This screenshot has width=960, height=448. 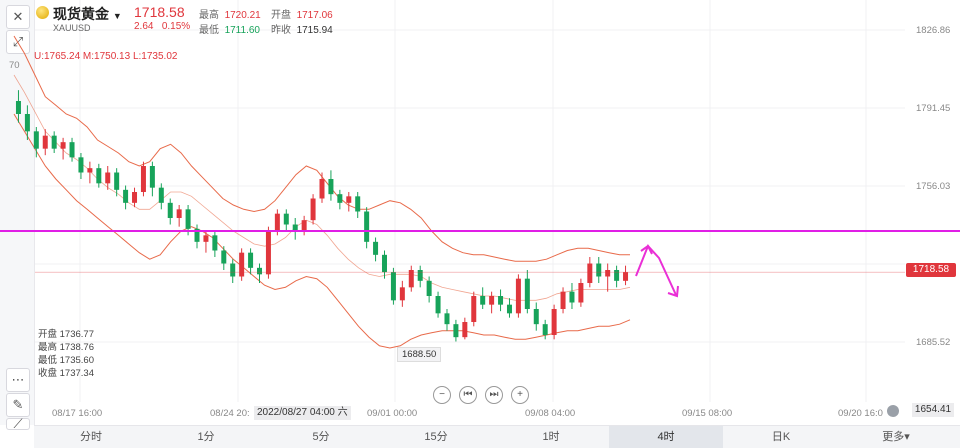 I want to click on price-axis-label: 1685.52, so click(x=933, y=342).